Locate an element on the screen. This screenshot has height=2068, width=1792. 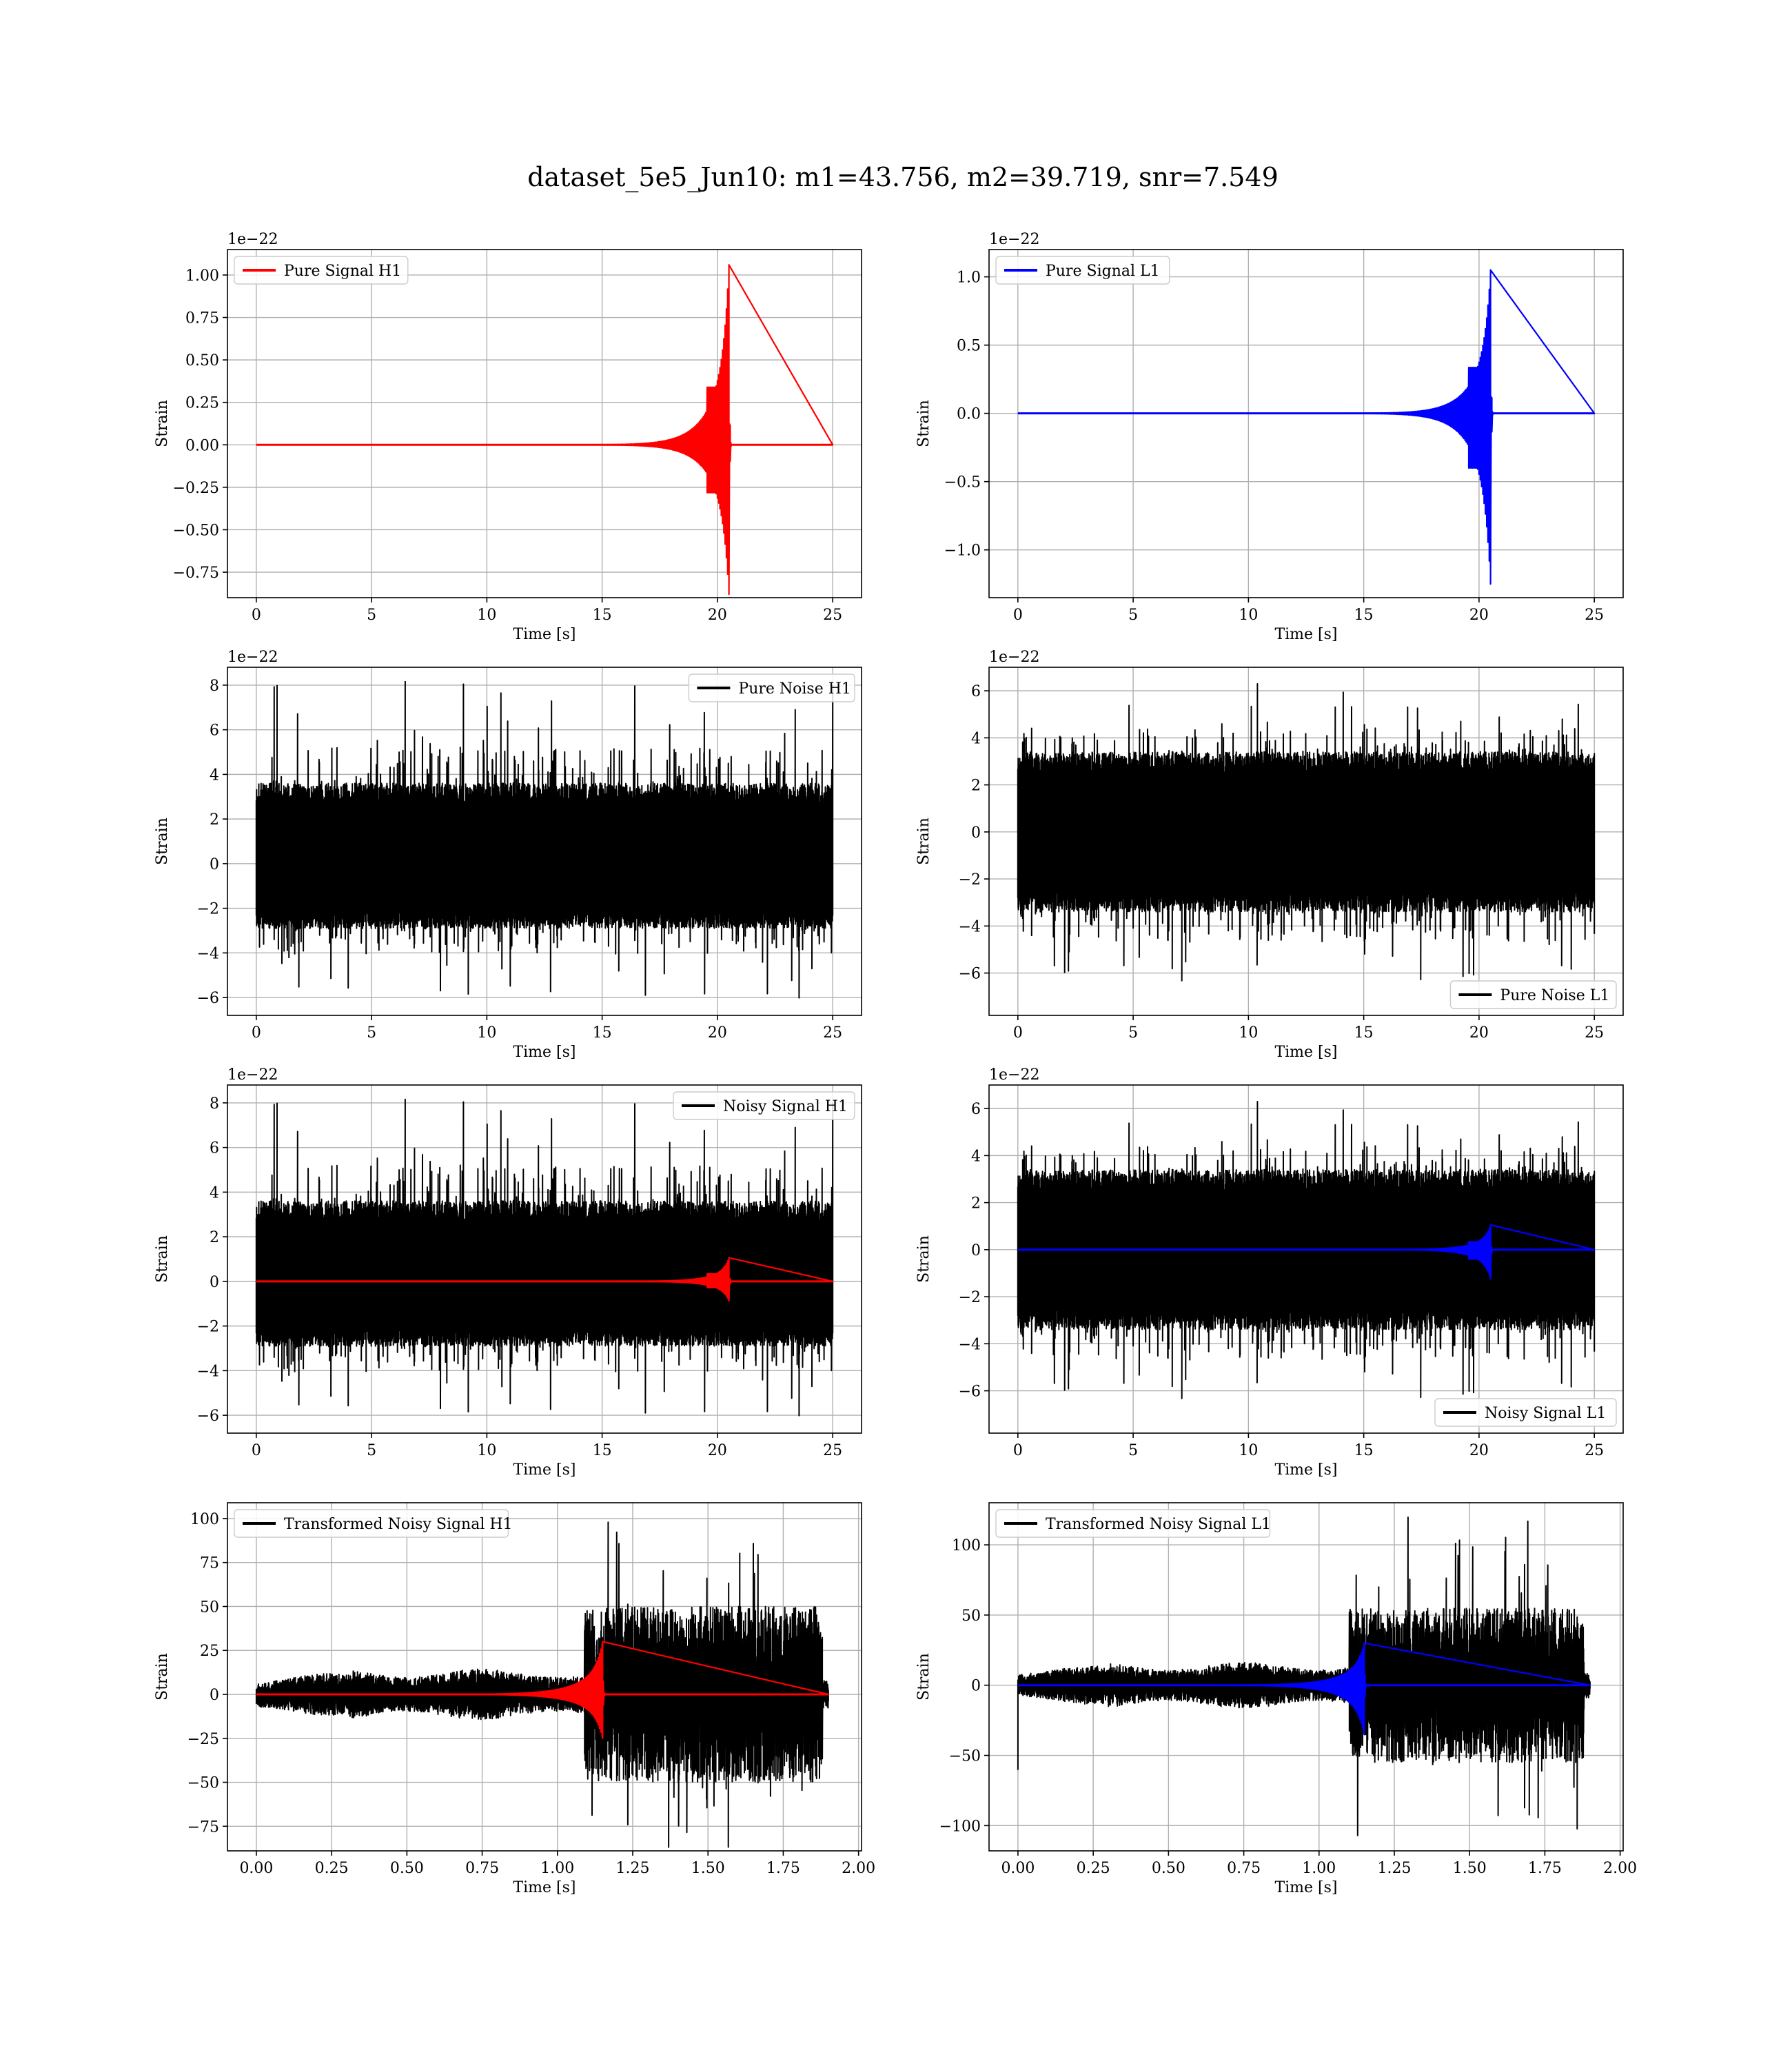
y-tick-label: −0.25 is located at coordinates (196, 488).